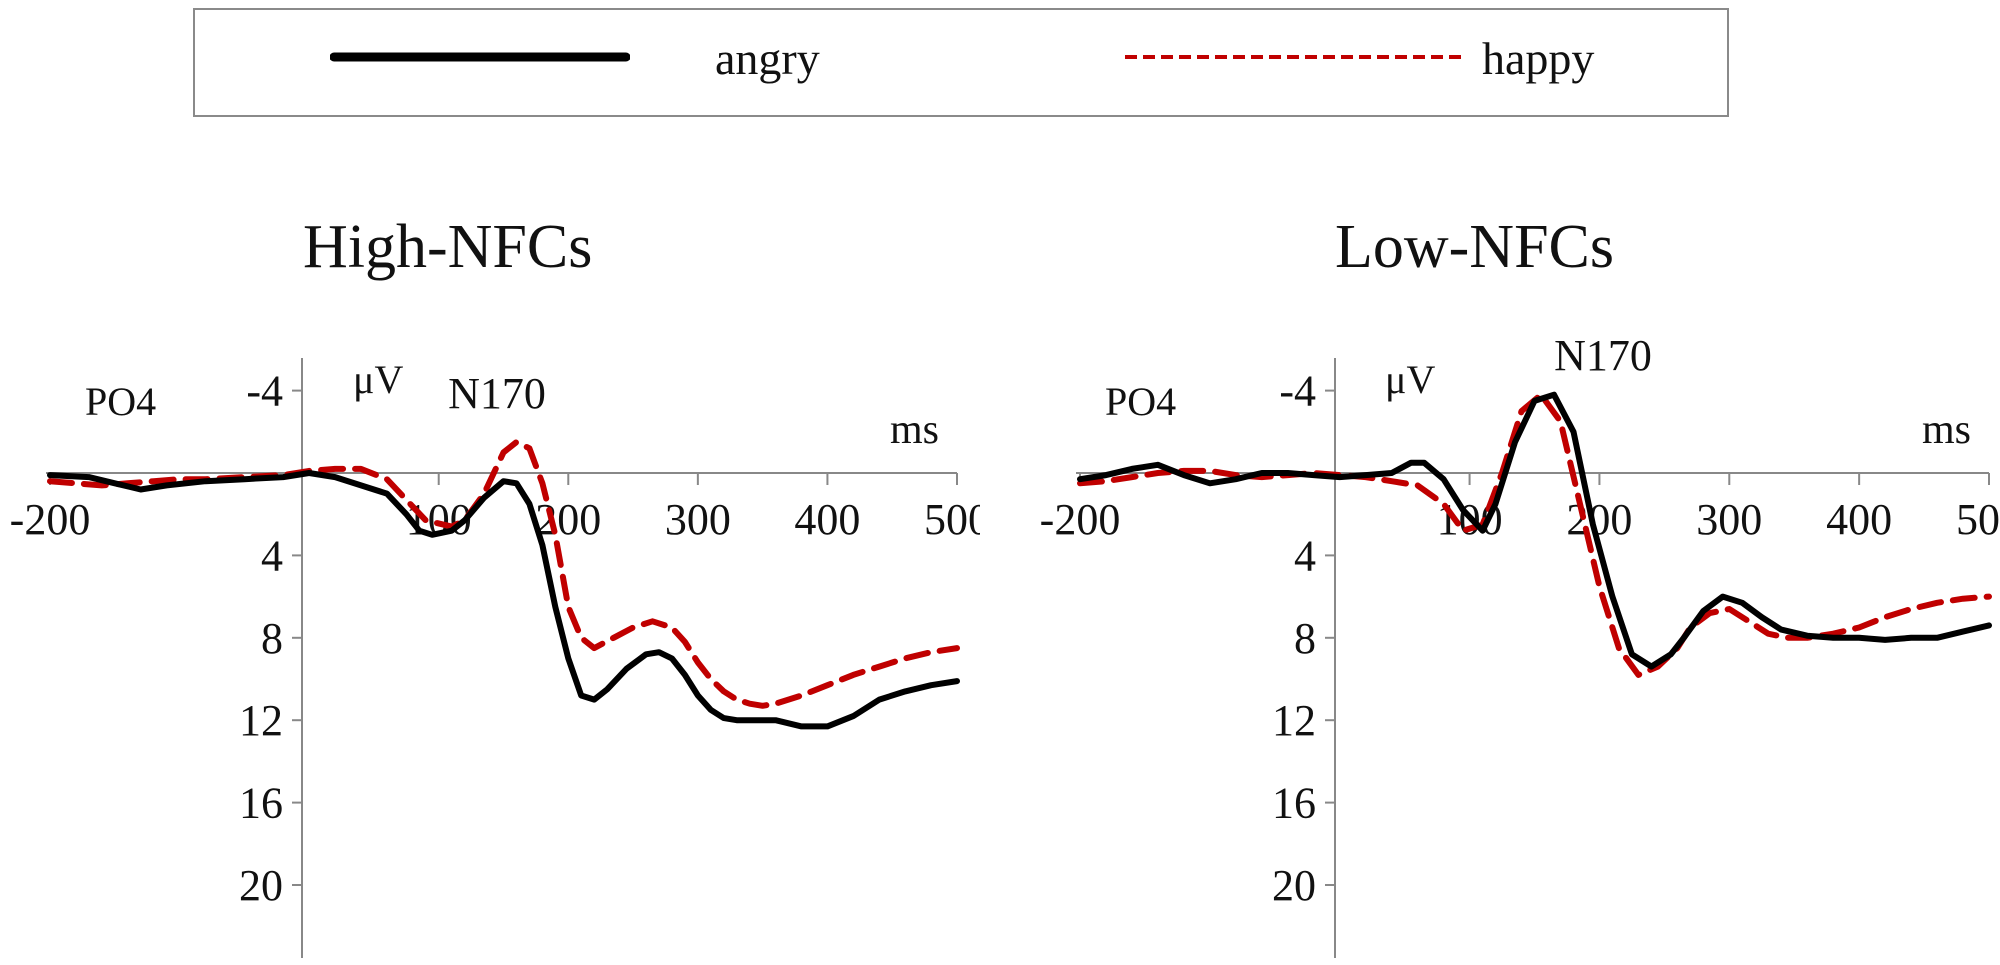 This screenshot has height=965, width=2000. What do you see at coordinates (1296, 57) in the screenshot?
I see `legend-swatch-happy` at bounding box center [1296, 57].